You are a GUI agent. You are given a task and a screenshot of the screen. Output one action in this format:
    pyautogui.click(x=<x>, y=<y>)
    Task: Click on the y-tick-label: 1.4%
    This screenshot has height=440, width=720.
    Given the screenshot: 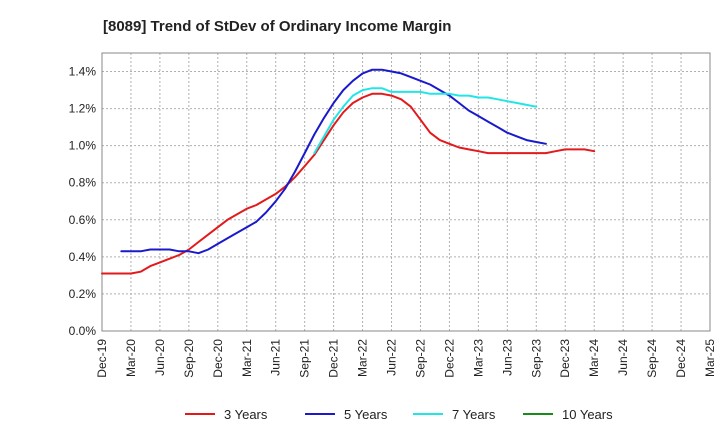 What is the action you would take?
    pyautogui.click(x=83, y=72)
    